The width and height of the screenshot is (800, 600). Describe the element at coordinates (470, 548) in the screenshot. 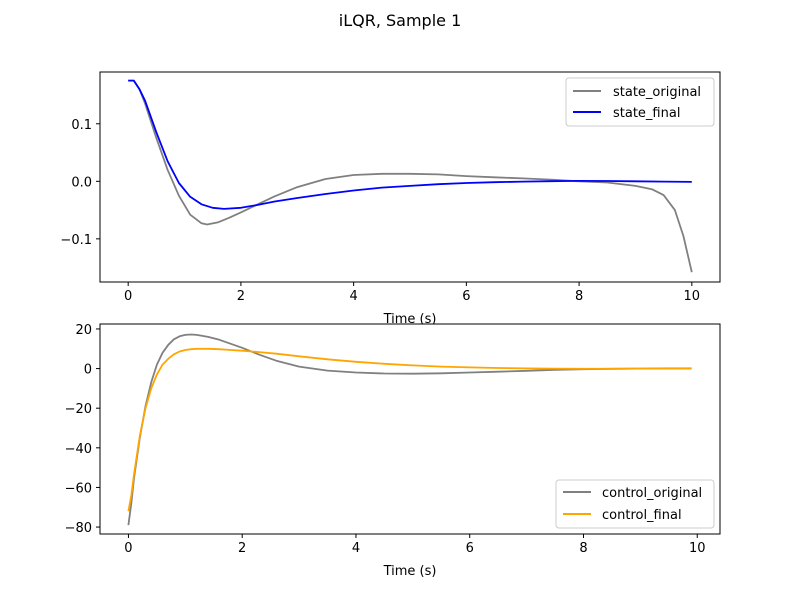

I see `control-x-tick-label: 6` at that location.